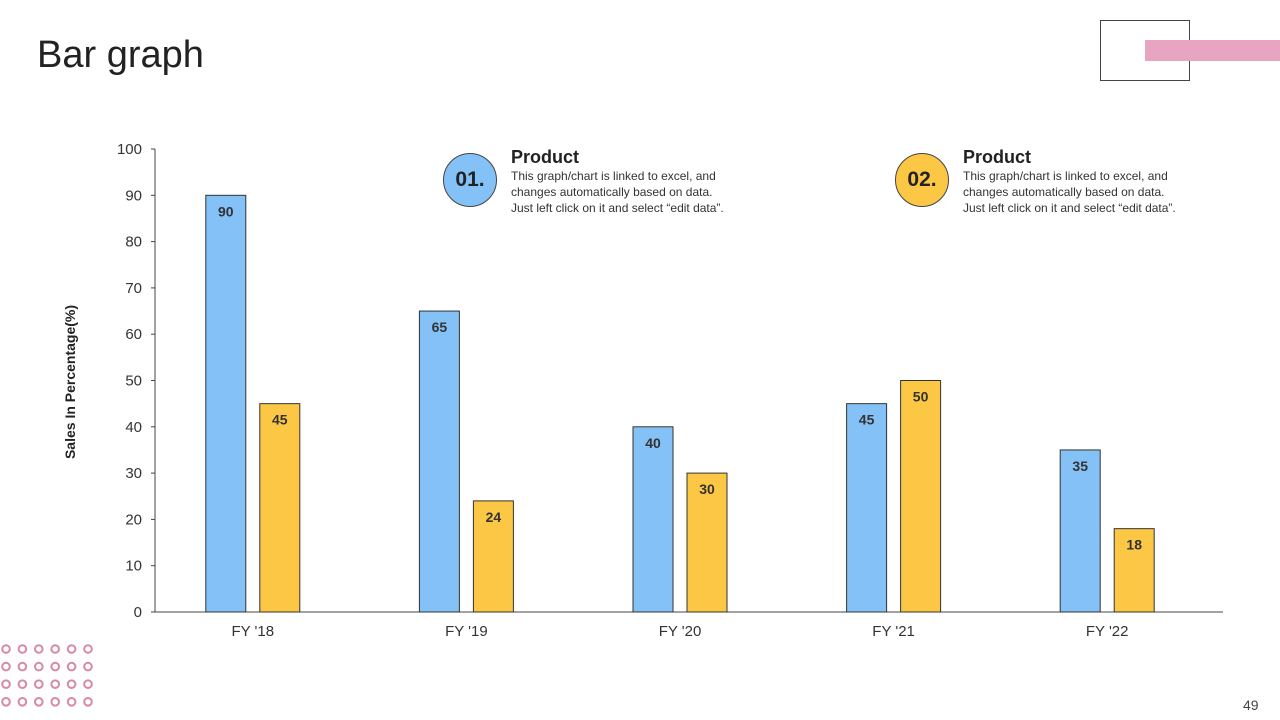 The width and height of the screenshot is (1280, 720). What do you see at coordinates (707, 489) in the screenshot?
I see `bar-data-label: 30` at bounding box center [707, 489].